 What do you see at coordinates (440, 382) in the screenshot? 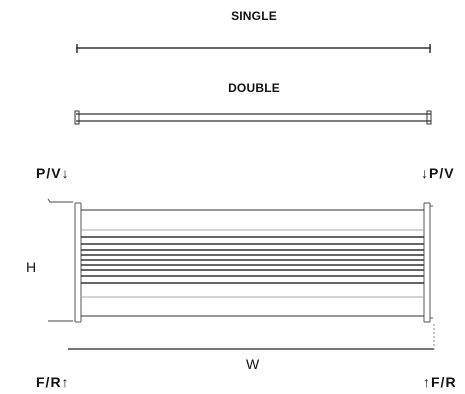
I see `fr-bottom-right-label: ↑F/R` at bounding box center [440, 382].